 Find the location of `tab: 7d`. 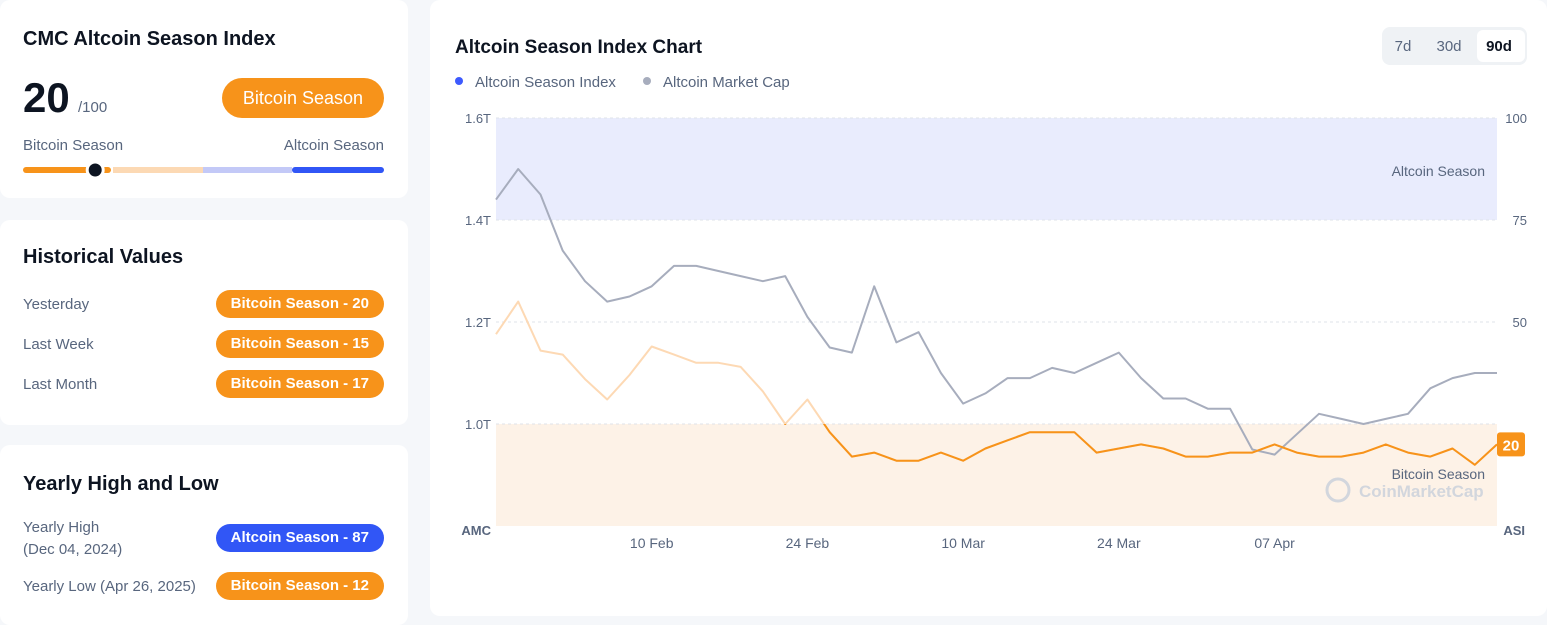

tab: 7d is located at coordinates (1403, 46).